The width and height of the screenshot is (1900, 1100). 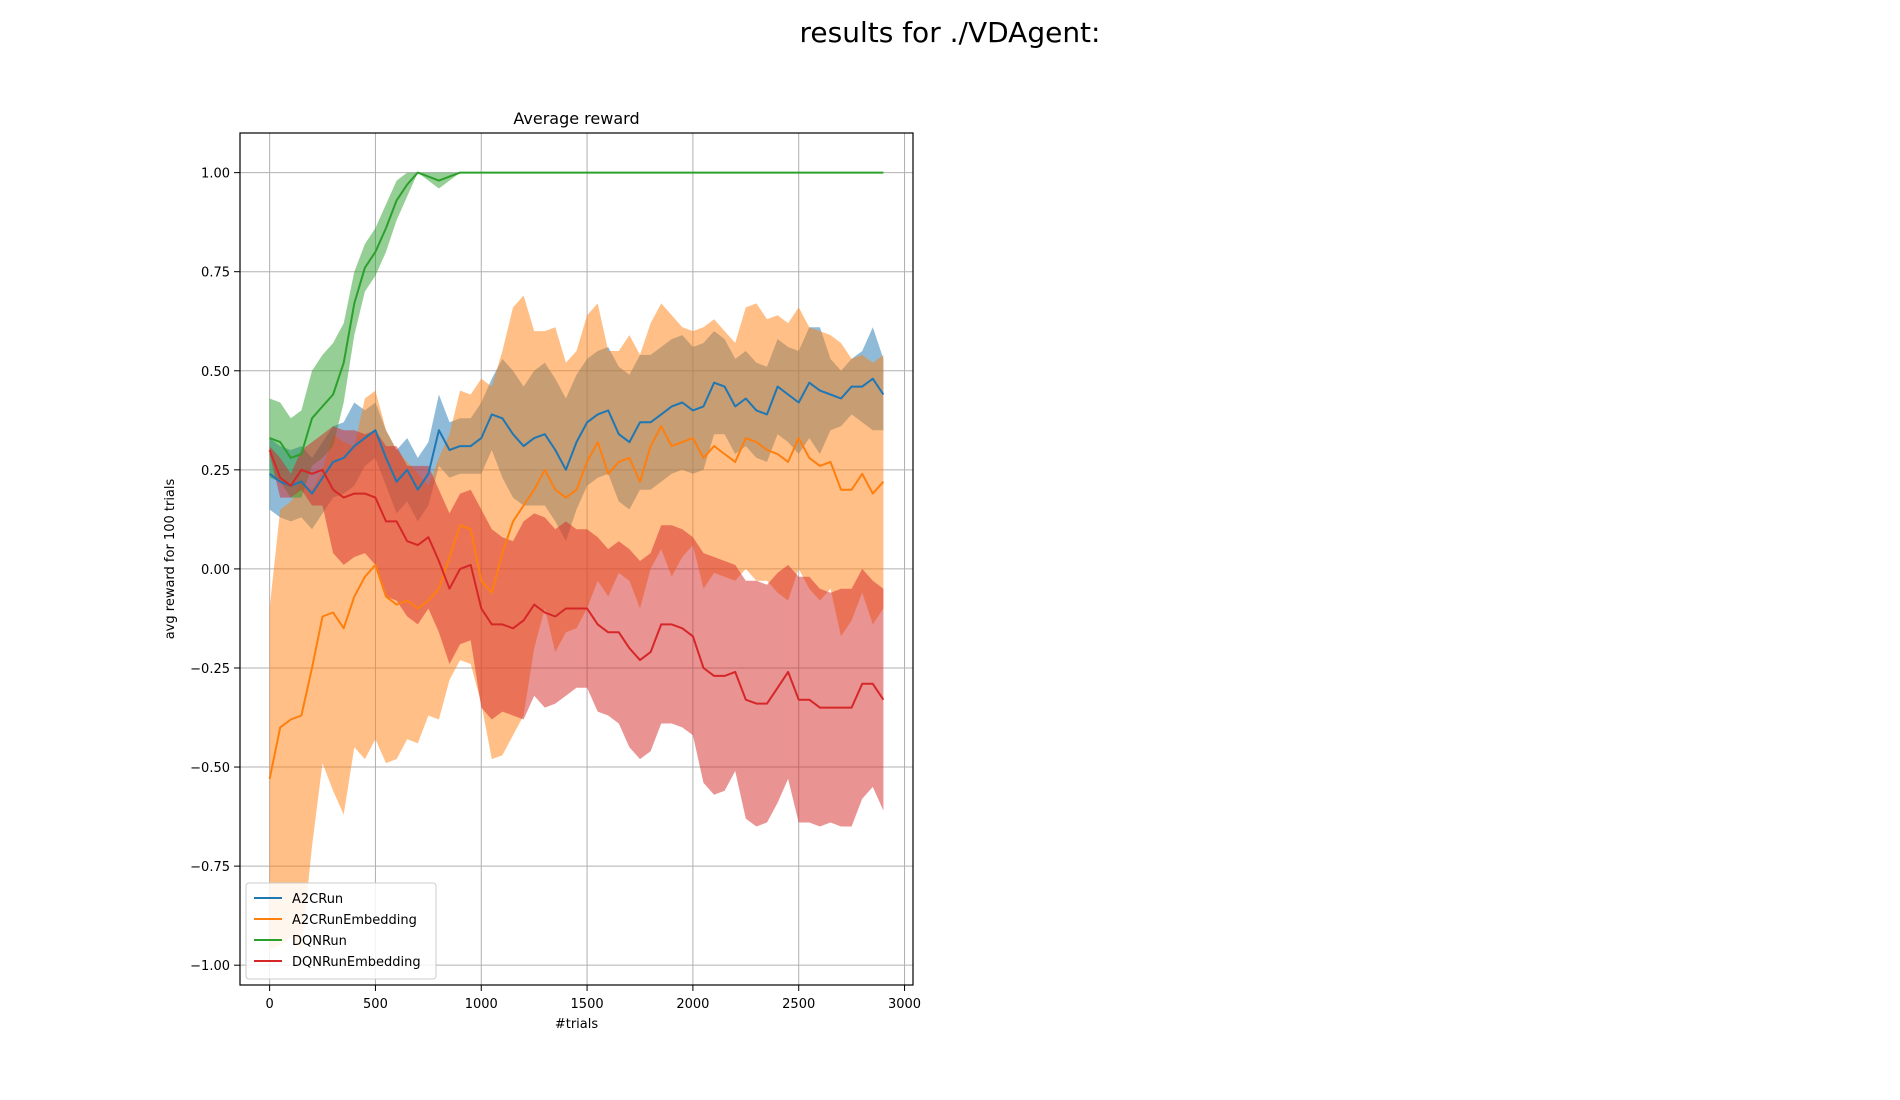 I want to click on x-tick-label: 2500, so click(x=798, y=1004).